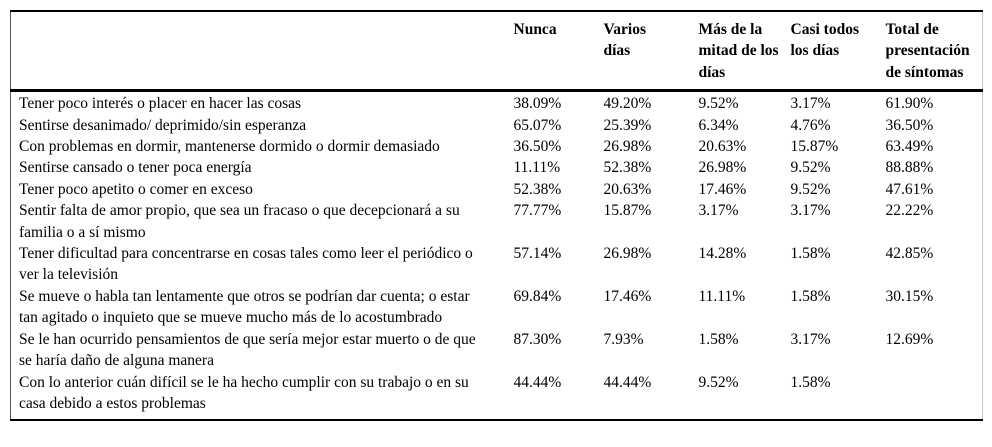 The height and width of the screenshot is (447, 992). Describe the element at coordinates (934, 396) in the screenshot. I see `value-cell` at that location.